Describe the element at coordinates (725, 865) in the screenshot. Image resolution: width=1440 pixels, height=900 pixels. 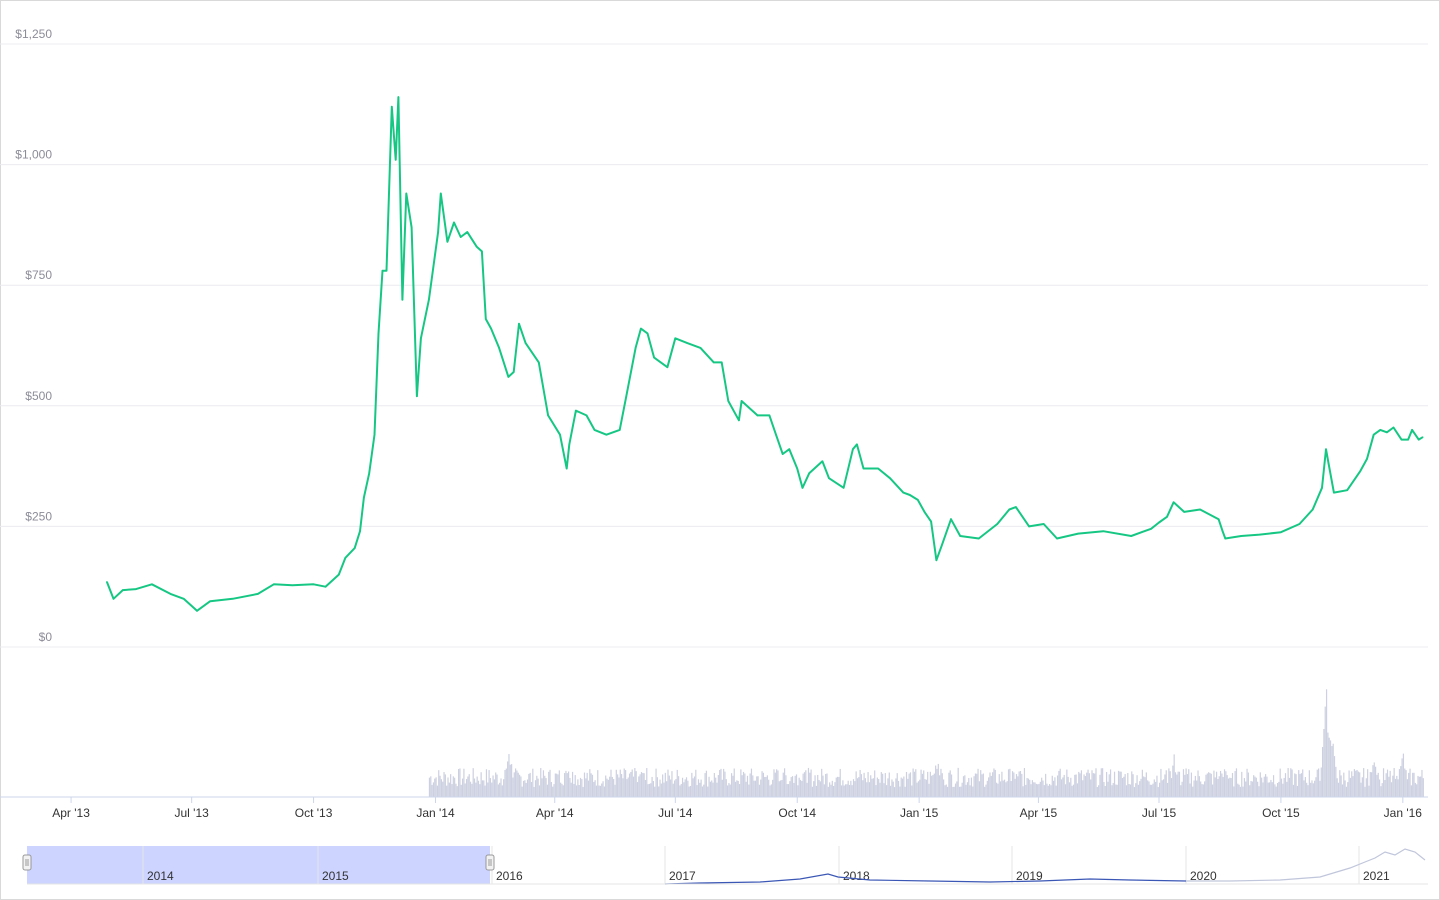
I see `navigator: 2014 2015 2016 2017 2018 2019 2020 2021` at that location.